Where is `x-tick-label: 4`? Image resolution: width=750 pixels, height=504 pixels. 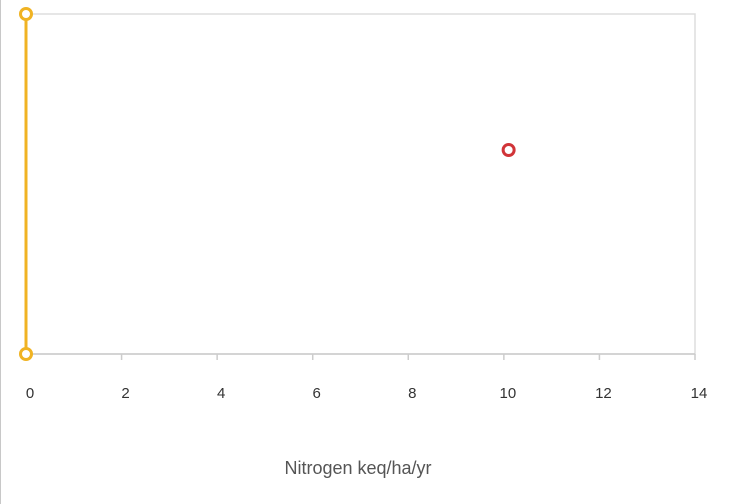 x-tick-label: 4 is located at coordinates (221, 393).